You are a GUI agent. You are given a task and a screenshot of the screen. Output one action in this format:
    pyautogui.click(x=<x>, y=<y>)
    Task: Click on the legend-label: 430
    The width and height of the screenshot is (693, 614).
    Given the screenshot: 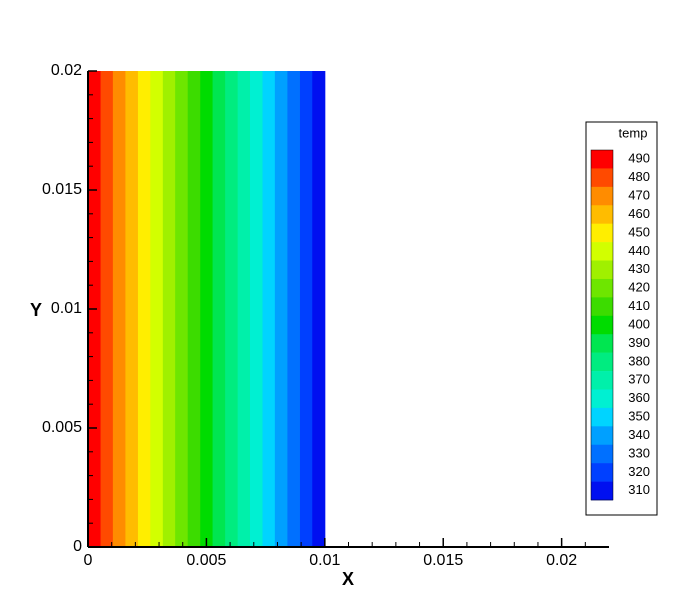 What is the action you would take?
    pyautogui.click(x=639, y=268)
    